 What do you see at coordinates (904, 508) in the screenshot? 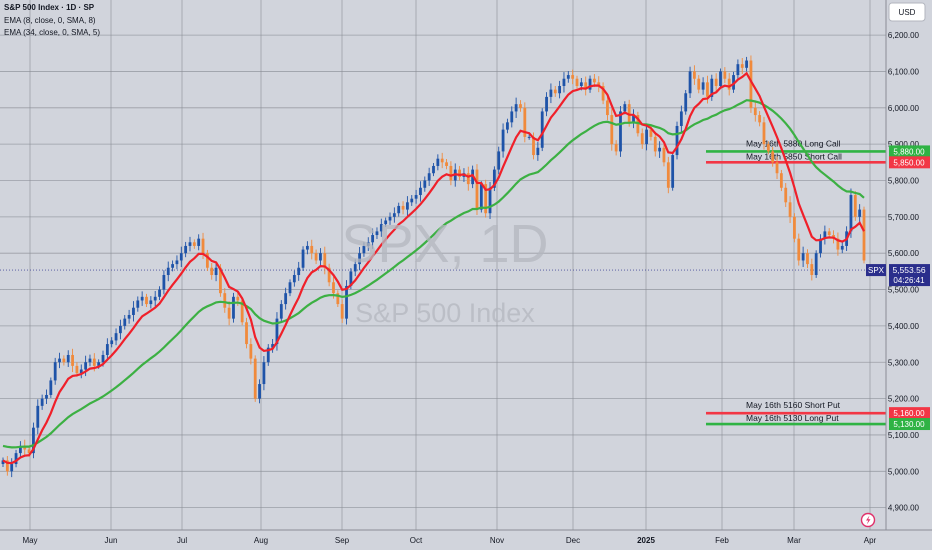
I see `y-tick-label: 4,900.00` at bounding box center [904, 508].